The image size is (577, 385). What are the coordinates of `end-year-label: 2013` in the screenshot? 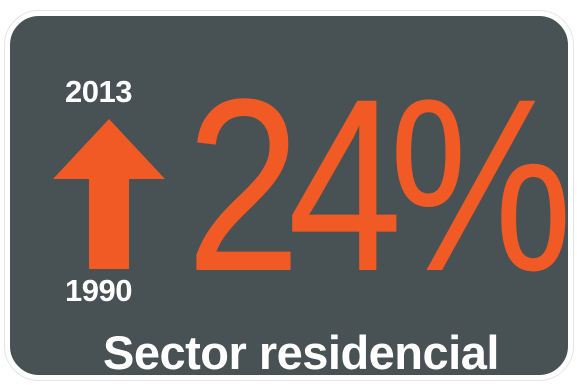 It's located at (98, 91).